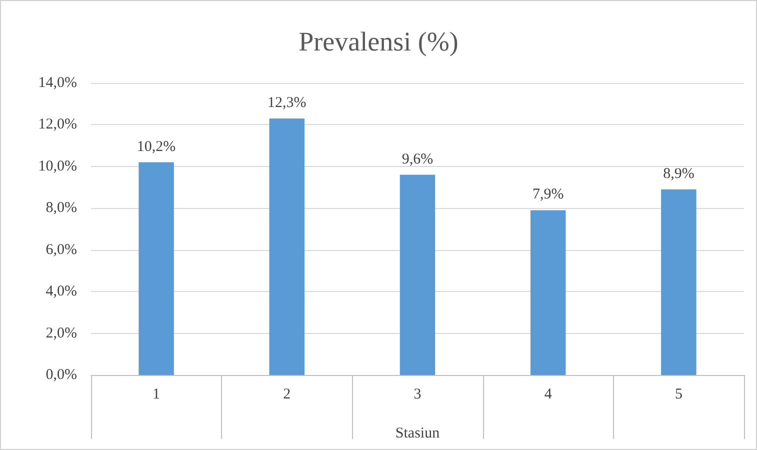 This screenshot has height=450, width=757. What do you see at coordinates (156, 394) in the screenshot?
I see `x-tick-label: 1` at bounding box center [156, 394].